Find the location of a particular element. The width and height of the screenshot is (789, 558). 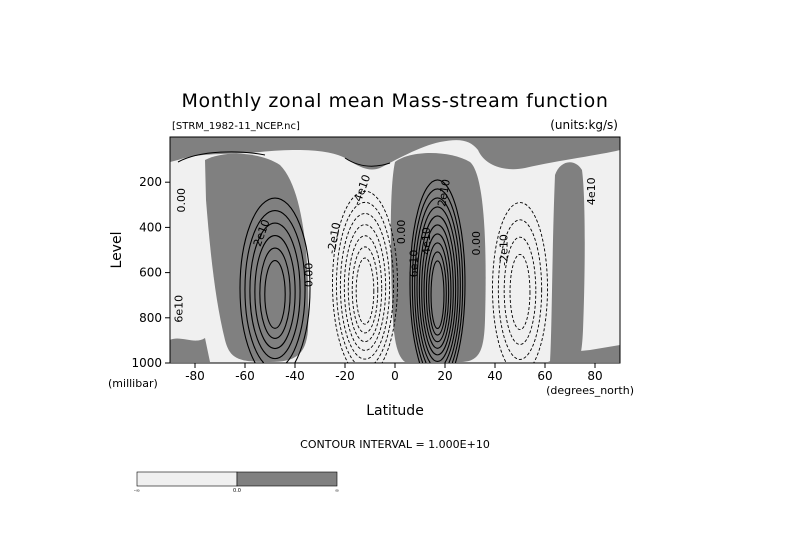

colorbar-tick-zero: 0.0 is located at coordinates (237, 491).